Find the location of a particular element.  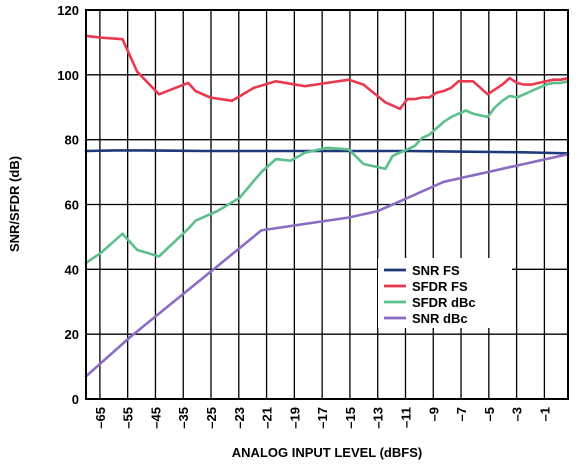

legend-label: SNR FS is located at coordinates (436, 270).